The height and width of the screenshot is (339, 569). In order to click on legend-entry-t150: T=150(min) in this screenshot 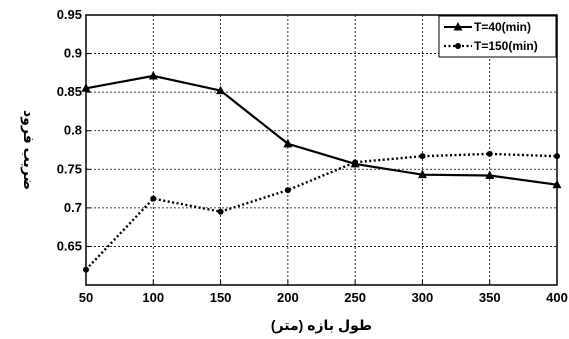, I will do `click(506, 46)`.